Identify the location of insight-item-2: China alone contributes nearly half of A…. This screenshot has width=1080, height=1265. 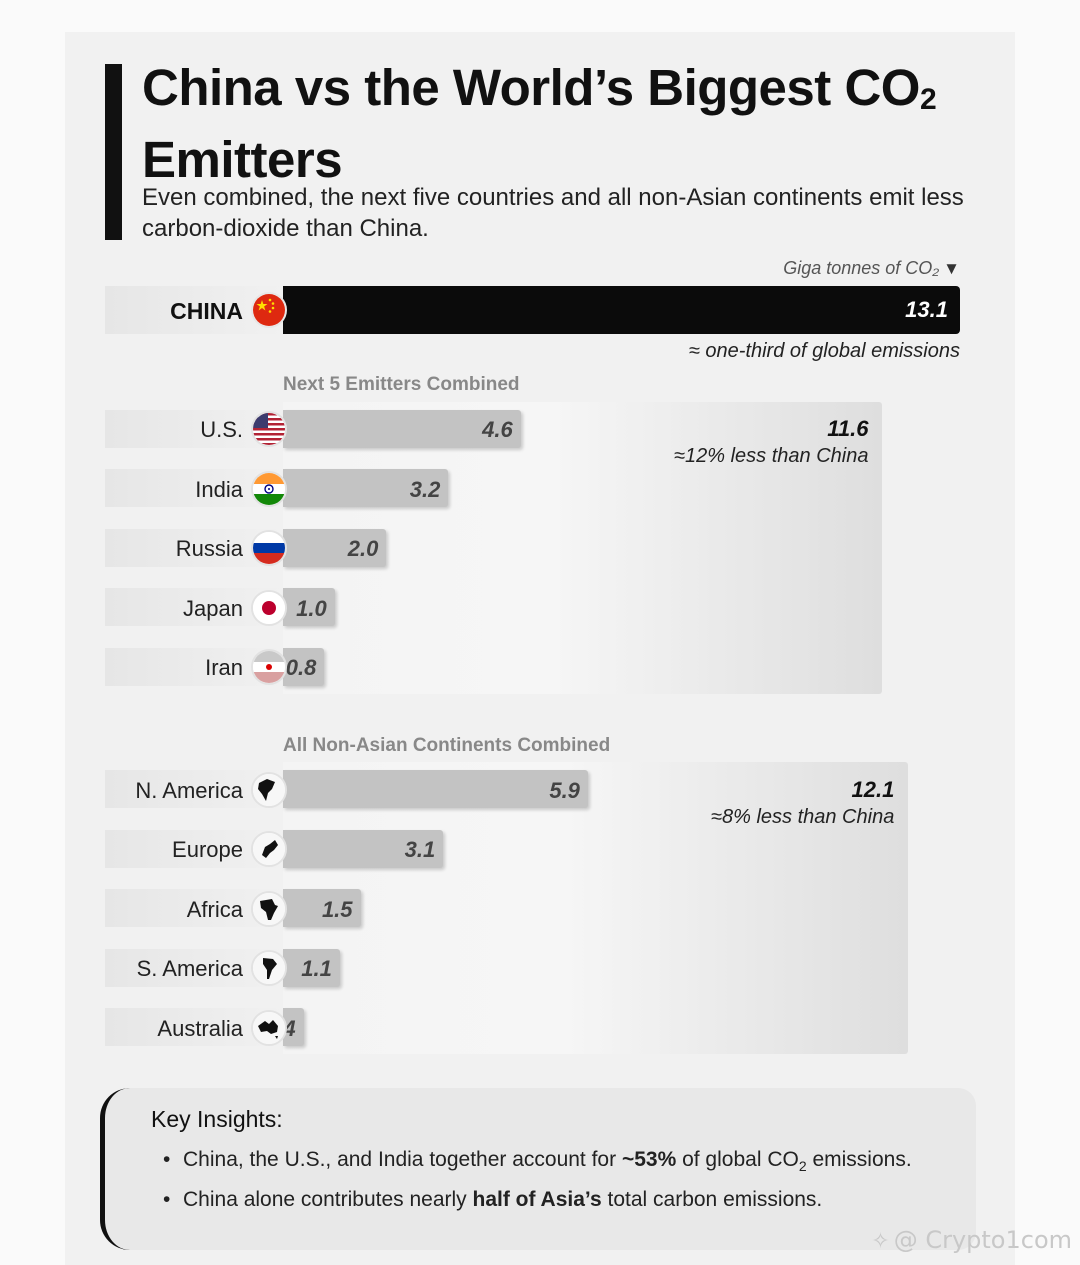
(543, 1199).